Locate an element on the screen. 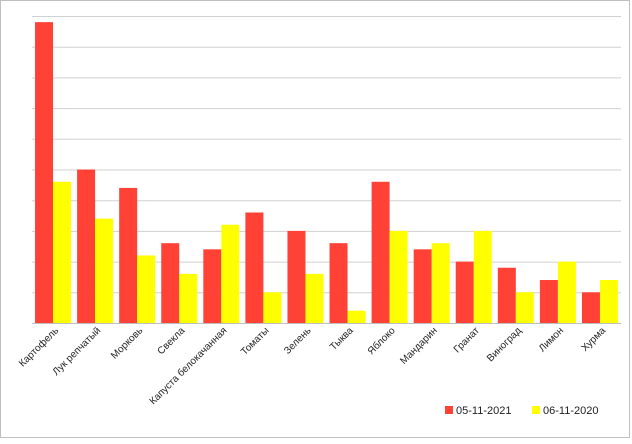 The image size is (632, 444). x-tick-label: Яблоко is located at coordinates (381, 340).